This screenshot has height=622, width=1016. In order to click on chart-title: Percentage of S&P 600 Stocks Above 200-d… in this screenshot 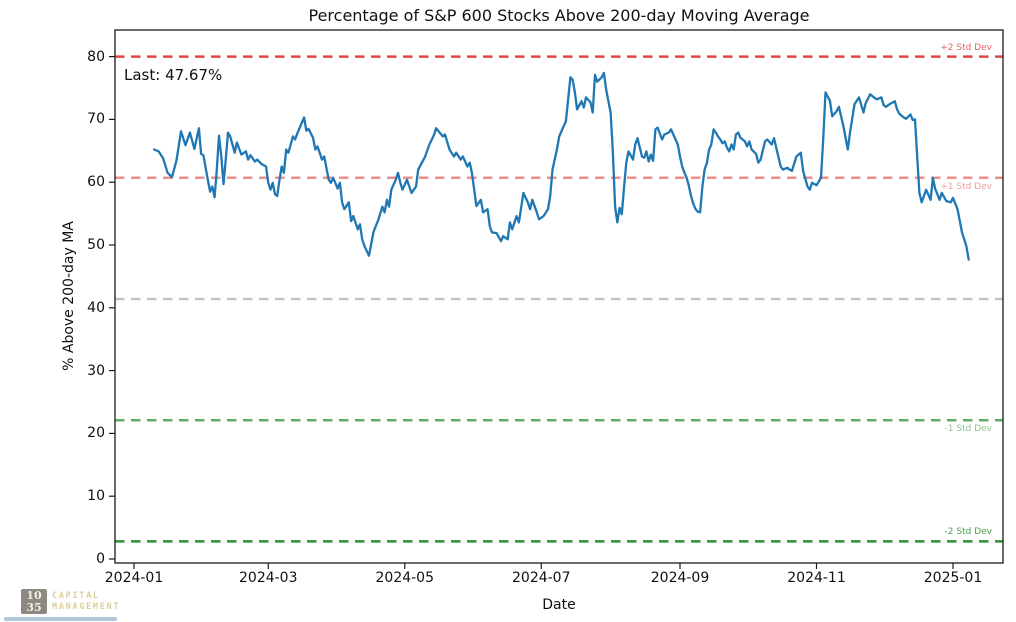, I will do `click(559, 15)`.